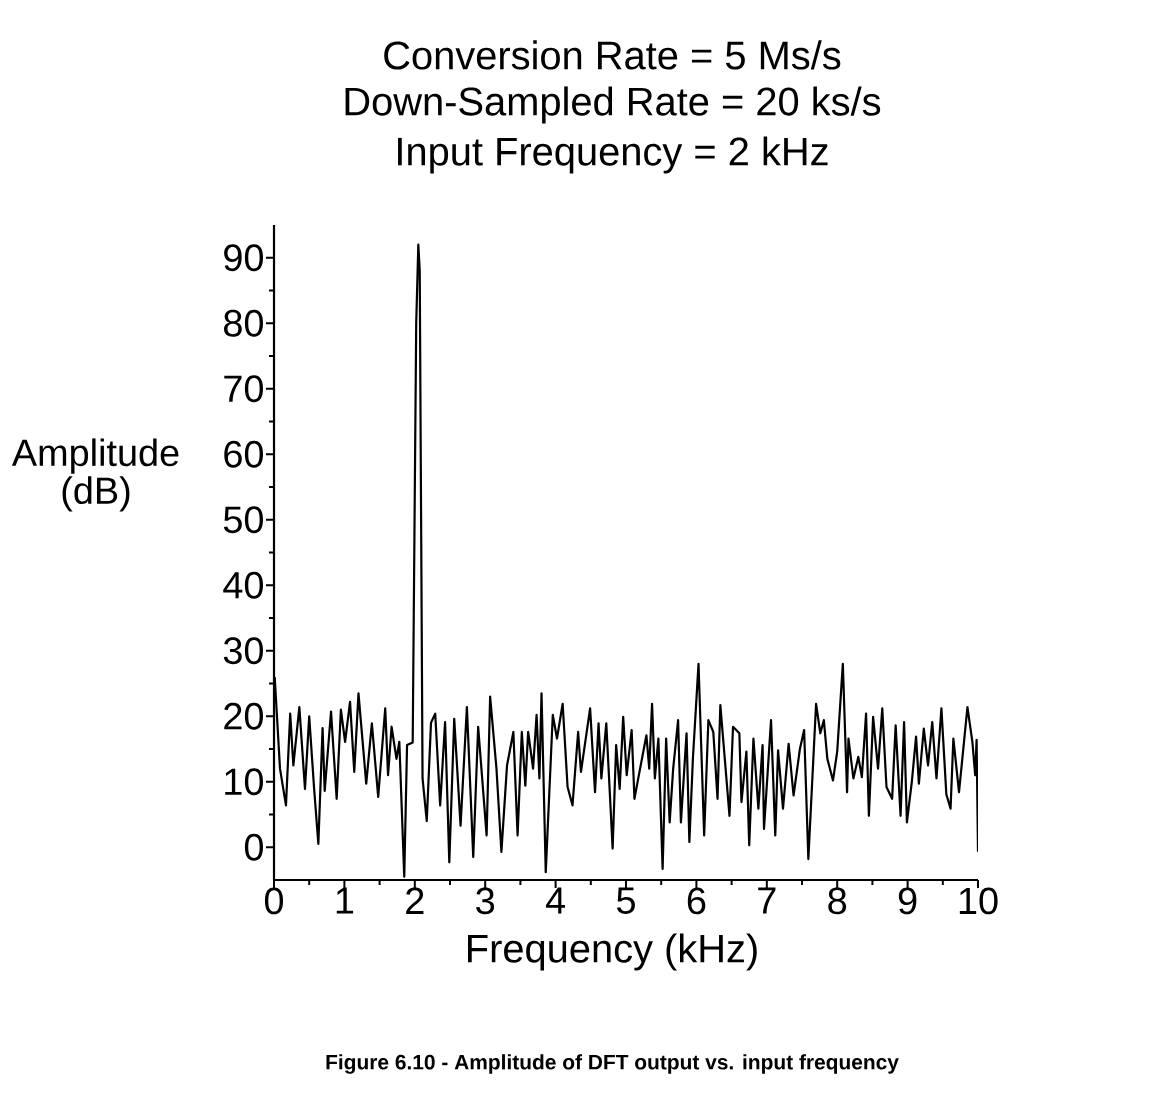  What do you see at coordinates (243, 258) in the screenshot?
I see `y-tick-label: 90` at bounding box center [243, 258].